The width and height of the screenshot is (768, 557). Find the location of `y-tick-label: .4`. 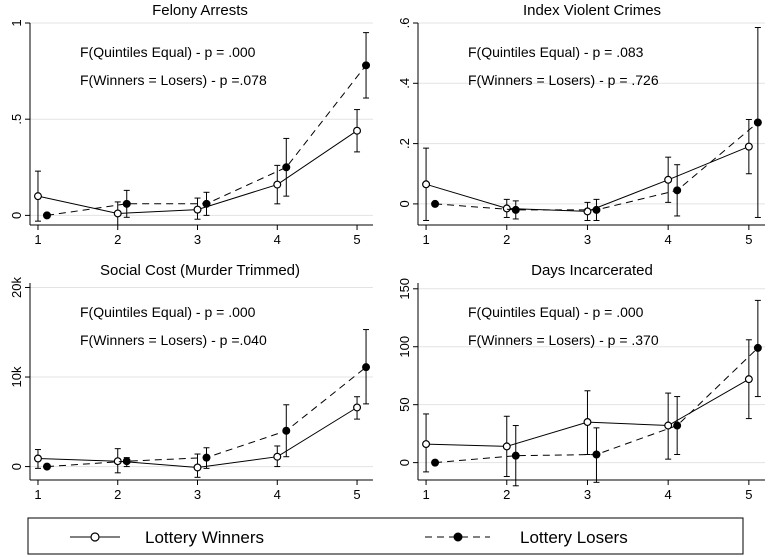

y-tick-label: .4 is located at coordinates (404, 83).